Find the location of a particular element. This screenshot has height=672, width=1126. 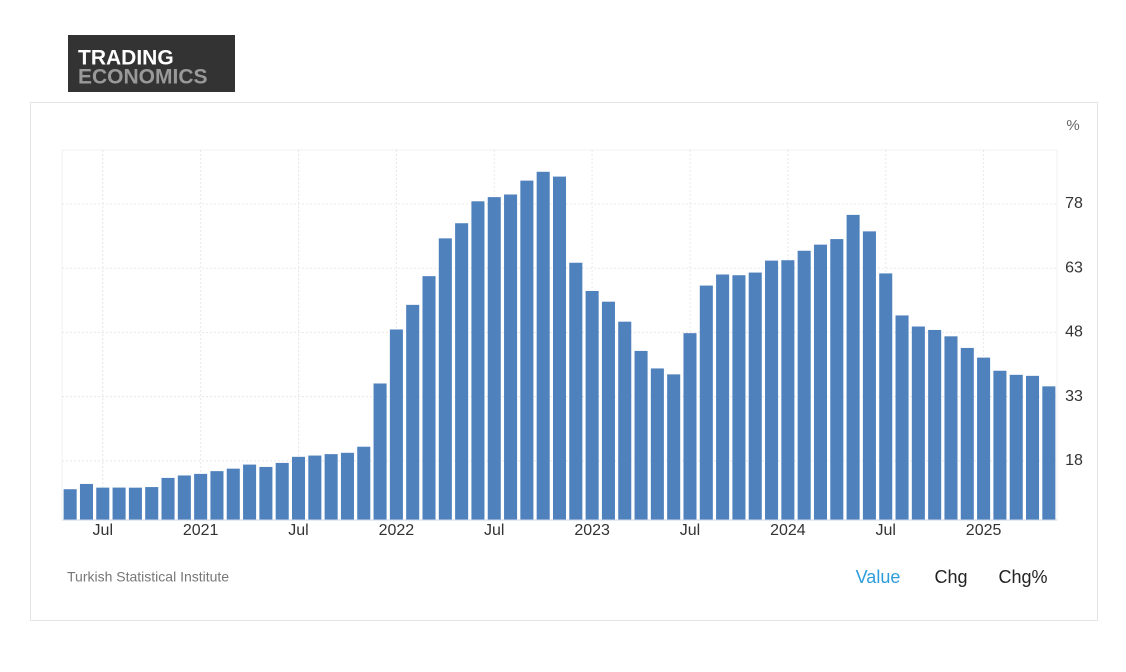

x-tick-label: 2025 is located at coordinates (984, 530).